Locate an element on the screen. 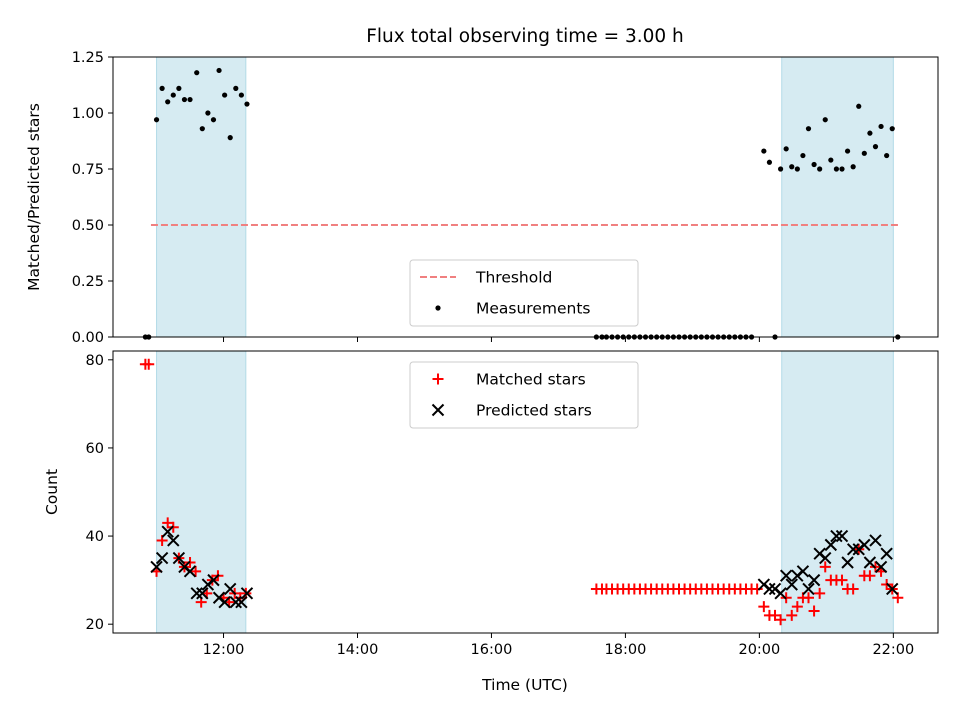 This screenshot has height=720, width=960. y-axis-label: Matched/Predicted stars is located at coordinates (34, 197).